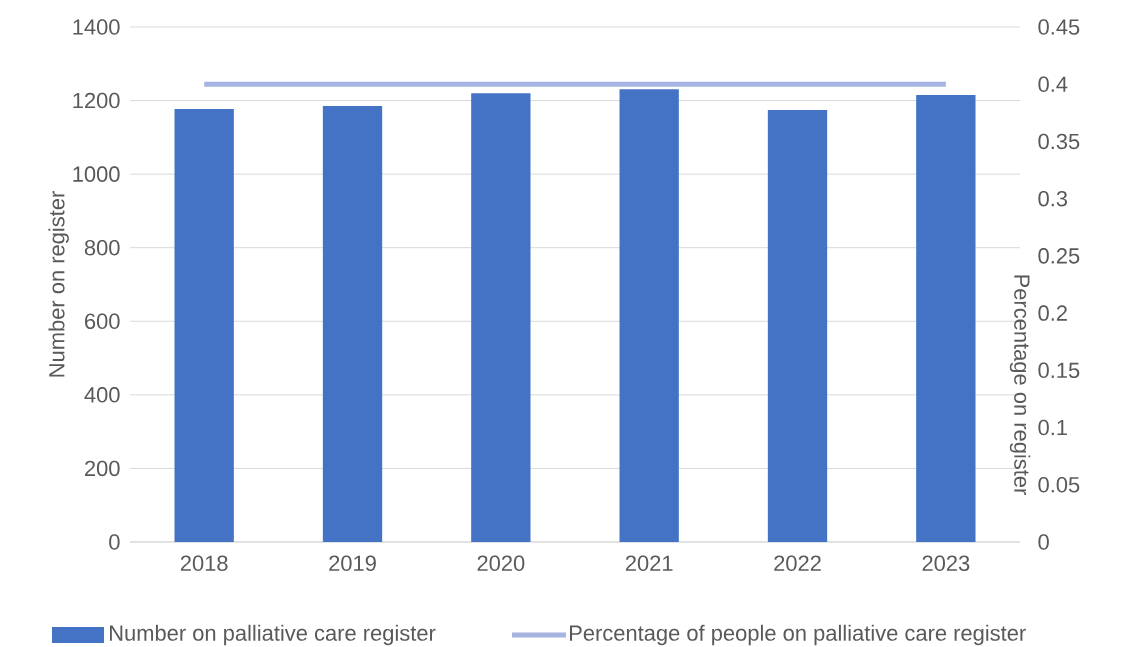 This screenshot has height=647, width=1134. What do you see at coordinates (1059, 27) in the screenshot?
I see `y2-tick-label: 0.45` at bounding box center [1059, 27].